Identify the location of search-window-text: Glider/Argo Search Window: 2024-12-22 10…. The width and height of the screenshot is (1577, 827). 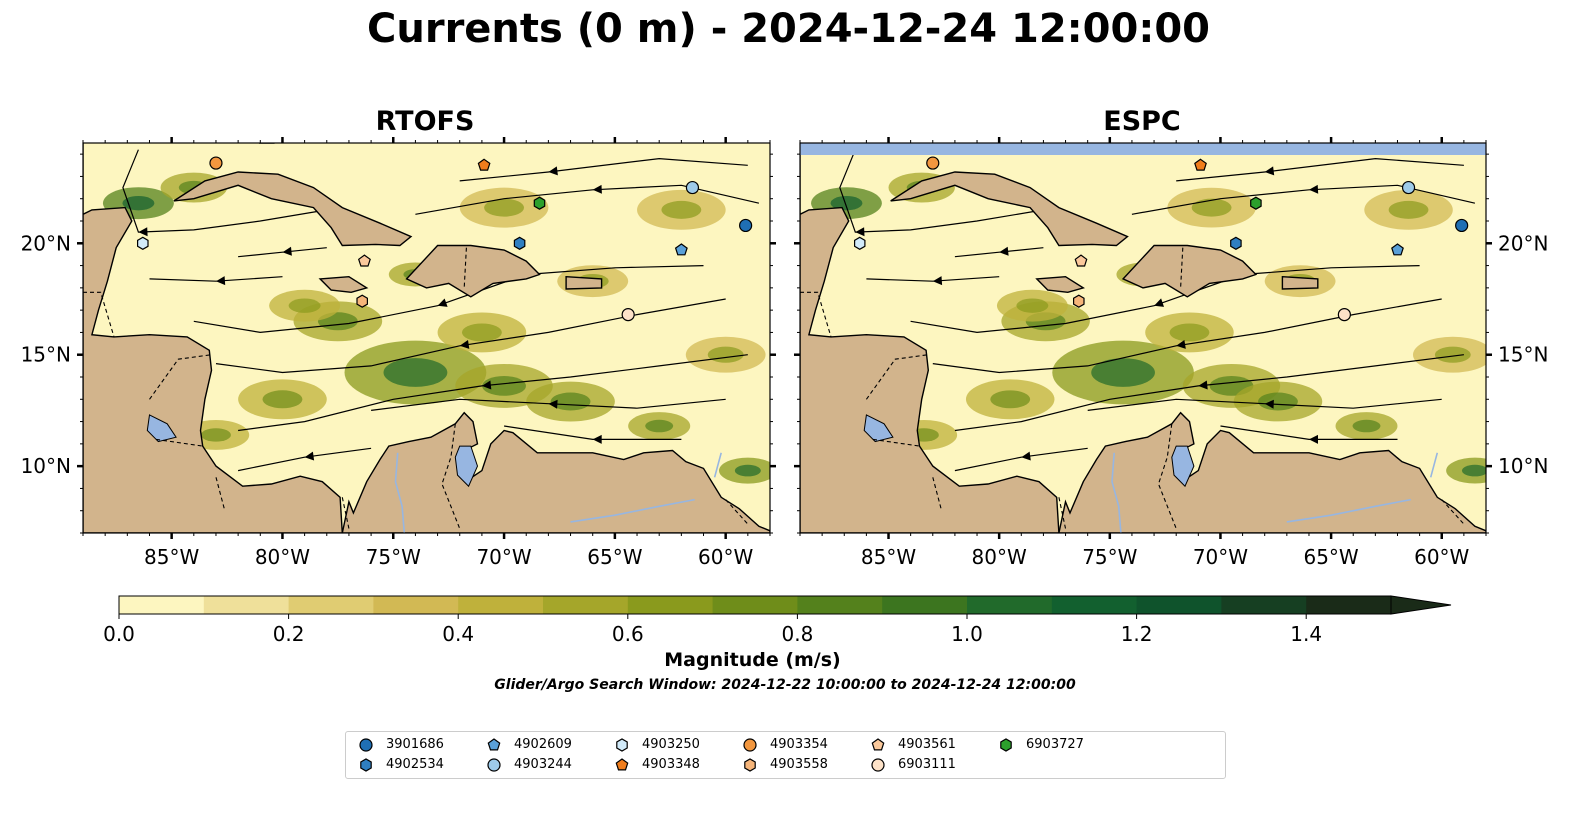
(785, 685).